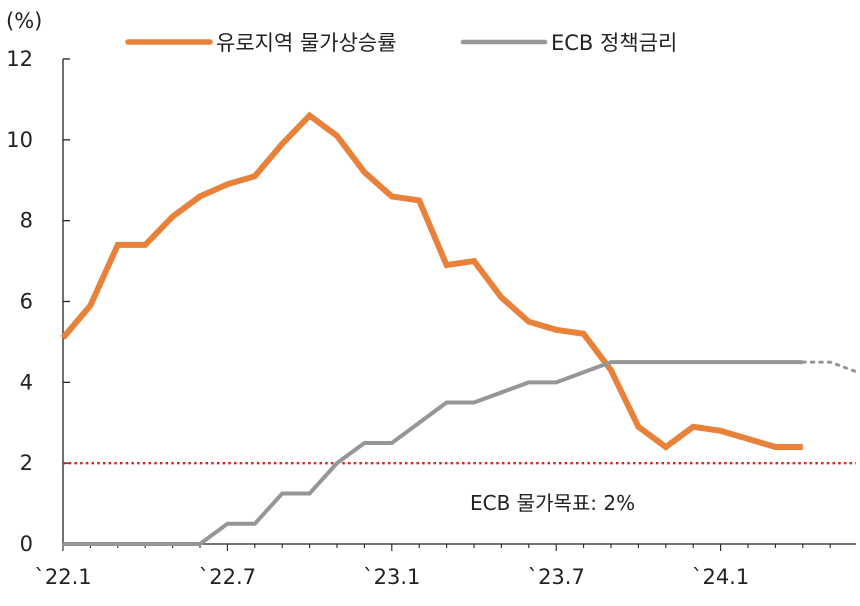  I want to click on y-tick-label: 12, so click(19, 59).